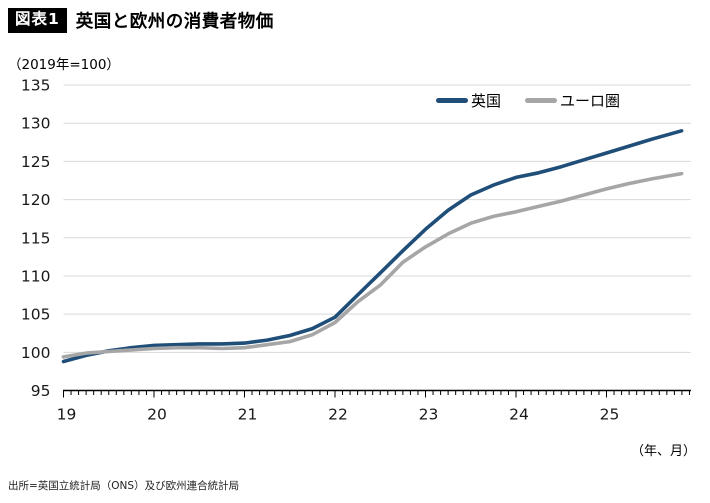 The height and width of the screenshot is (503, 710). Describe the element at coordinates (610, 415) in the screenshot. I see `x-axis-tick-label: 25` at that location.